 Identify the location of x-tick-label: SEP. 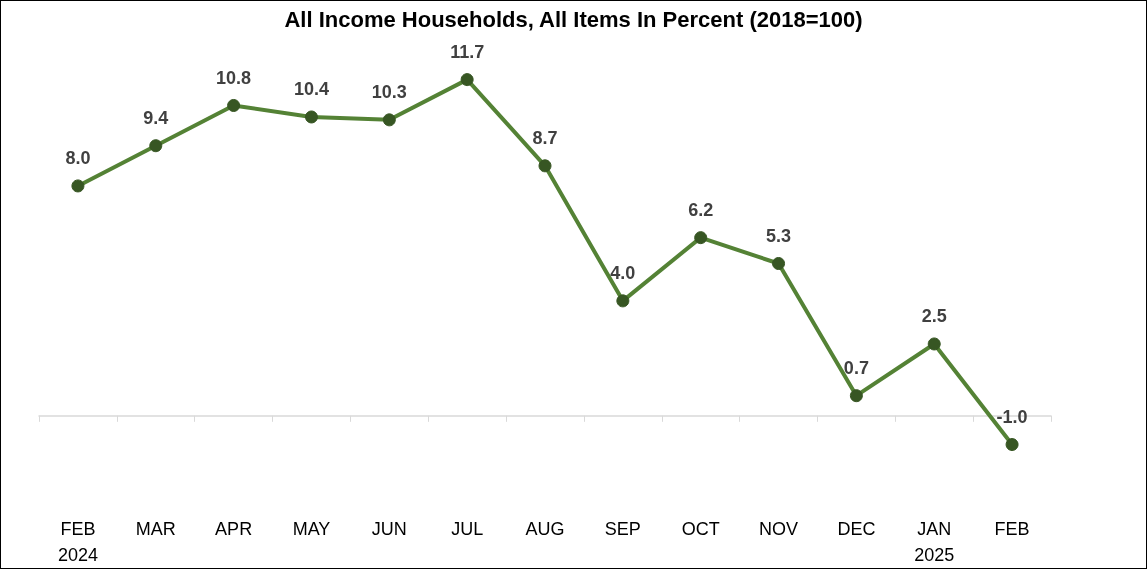
(622, 529).